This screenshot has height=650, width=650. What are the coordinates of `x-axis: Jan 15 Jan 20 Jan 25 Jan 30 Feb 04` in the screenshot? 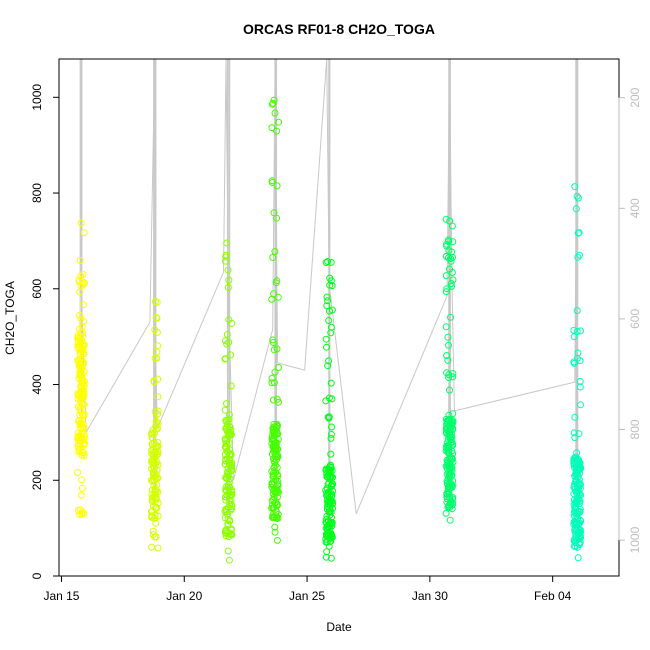 It's located at (307, 589).